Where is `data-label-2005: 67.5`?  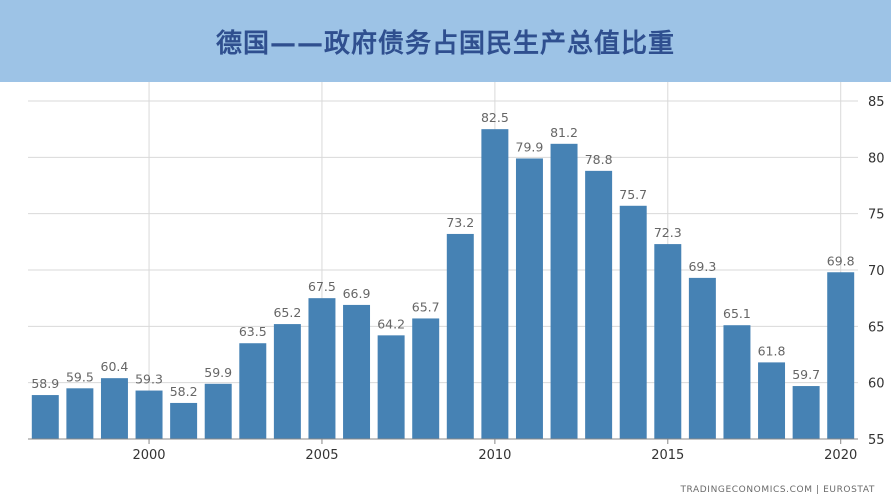
data-label-2005: 67.5 is located at coordinates (322, 286).